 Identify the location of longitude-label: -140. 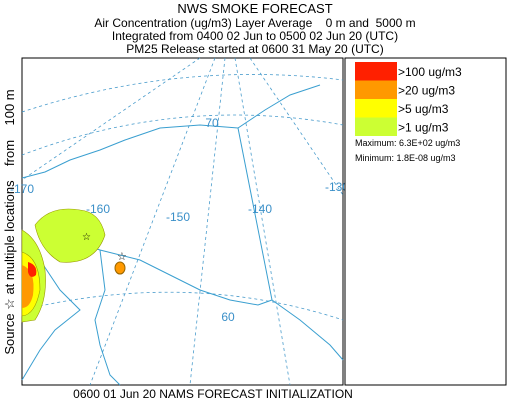
(260, 209).